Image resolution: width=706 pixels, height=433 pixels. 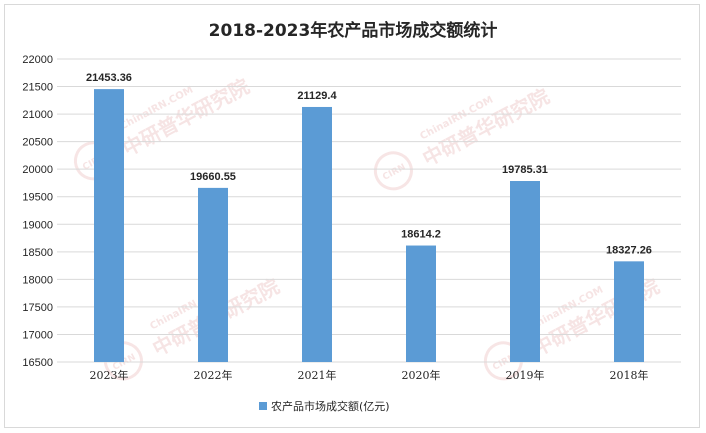 What do you see at coordinates (369, 375) in the screenshot?
I see `x-axis-ticks: 2023年 2022年 2021年 2020年 2019年 2018年` at bounding box center [369, 375].